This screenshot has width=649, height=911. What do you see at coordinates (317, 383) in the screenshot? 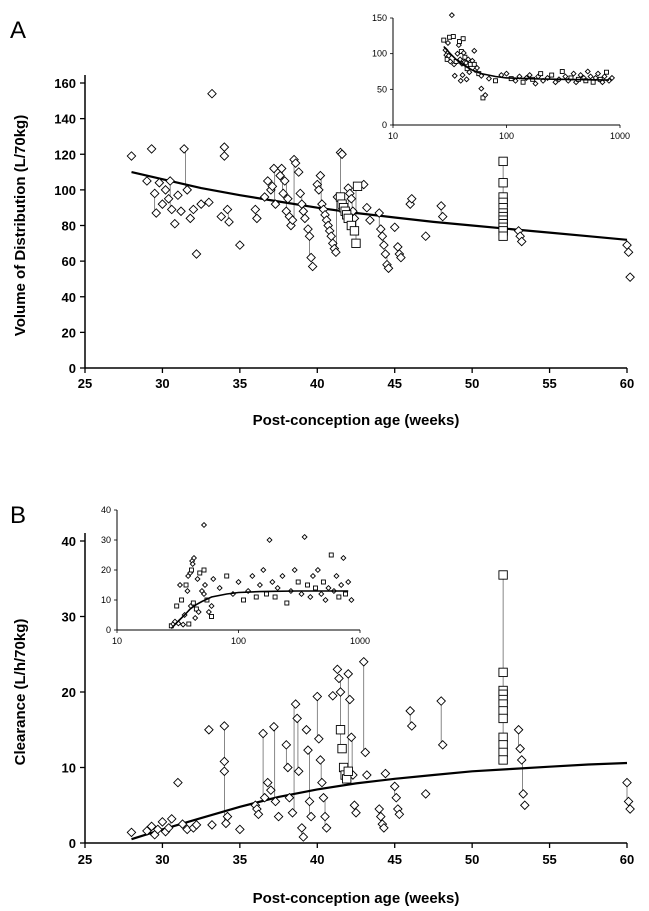
I see `x-tick-label: 40` at bounding box center [317, 383].